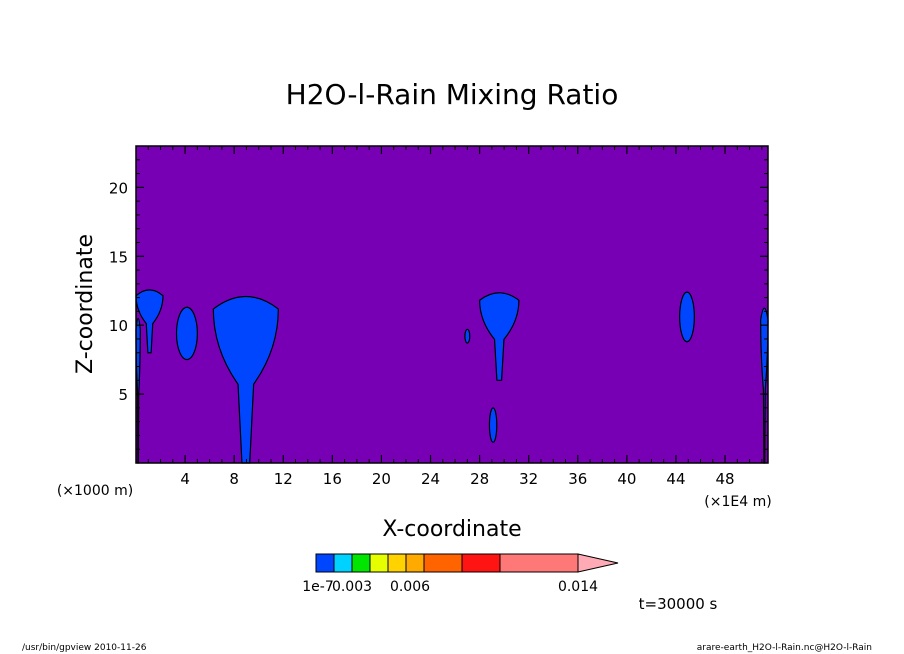  Describe the element at coordinates (84, 648) in the screenshot. I see `footer-left: /usr/bin/gpview 2010-11-26` at that location.